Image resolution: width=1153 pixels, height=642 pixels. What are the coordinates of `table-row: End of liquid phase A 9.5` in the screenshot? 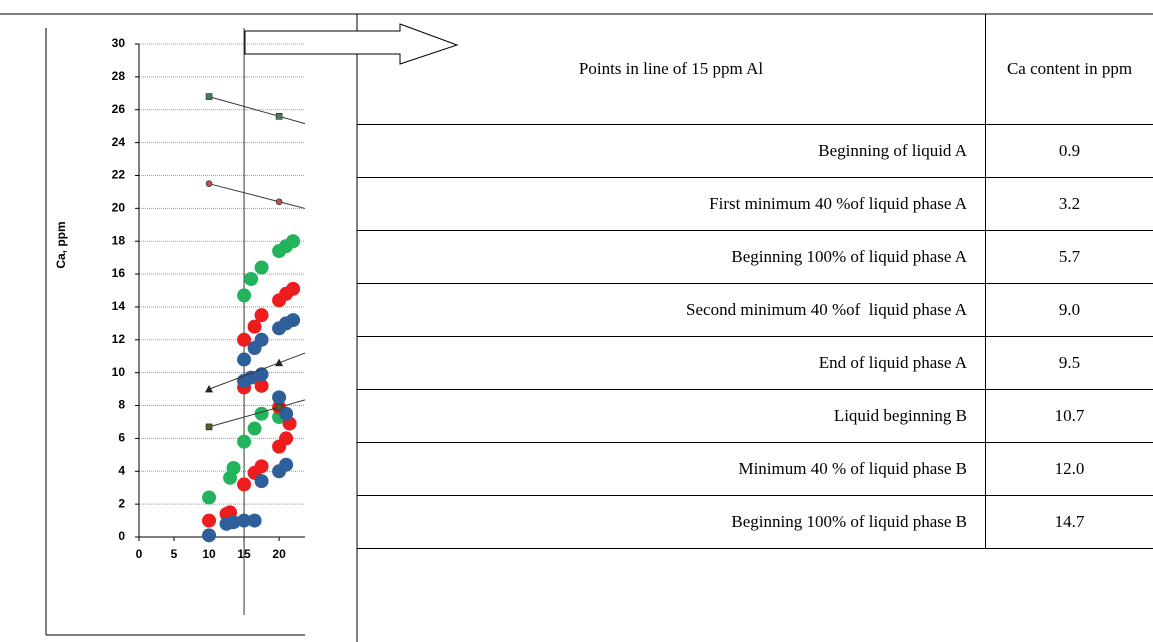 It's located at (755, 363).